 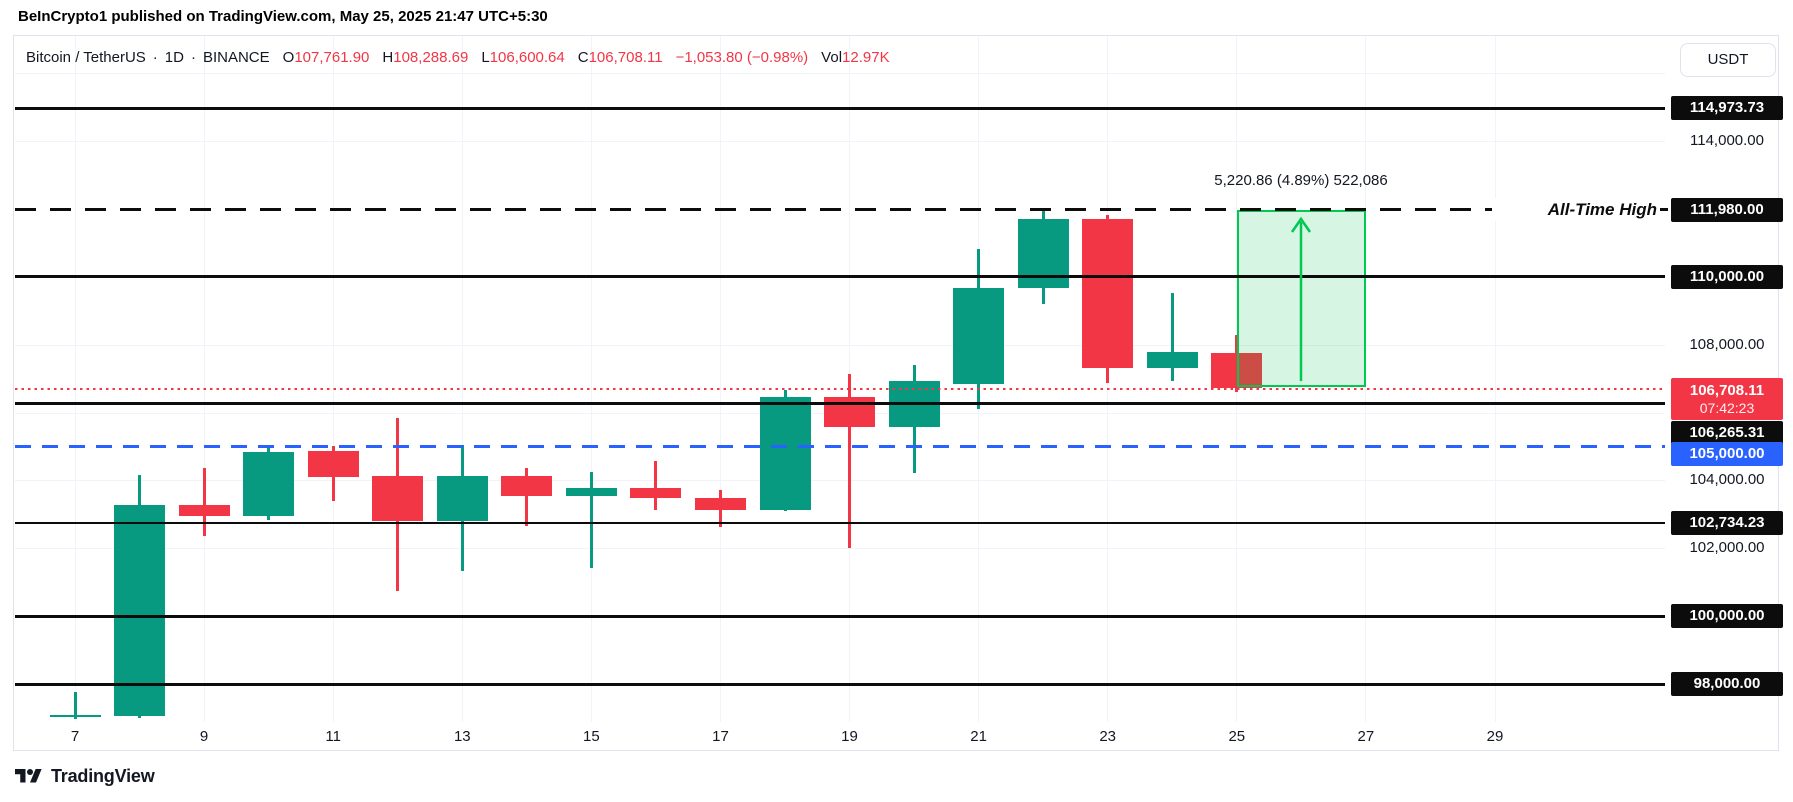 What do you see at coordinates (978, 736) in the screenshot?
I see `time-axis-label-21: 21` at bounding box center [978, 736].